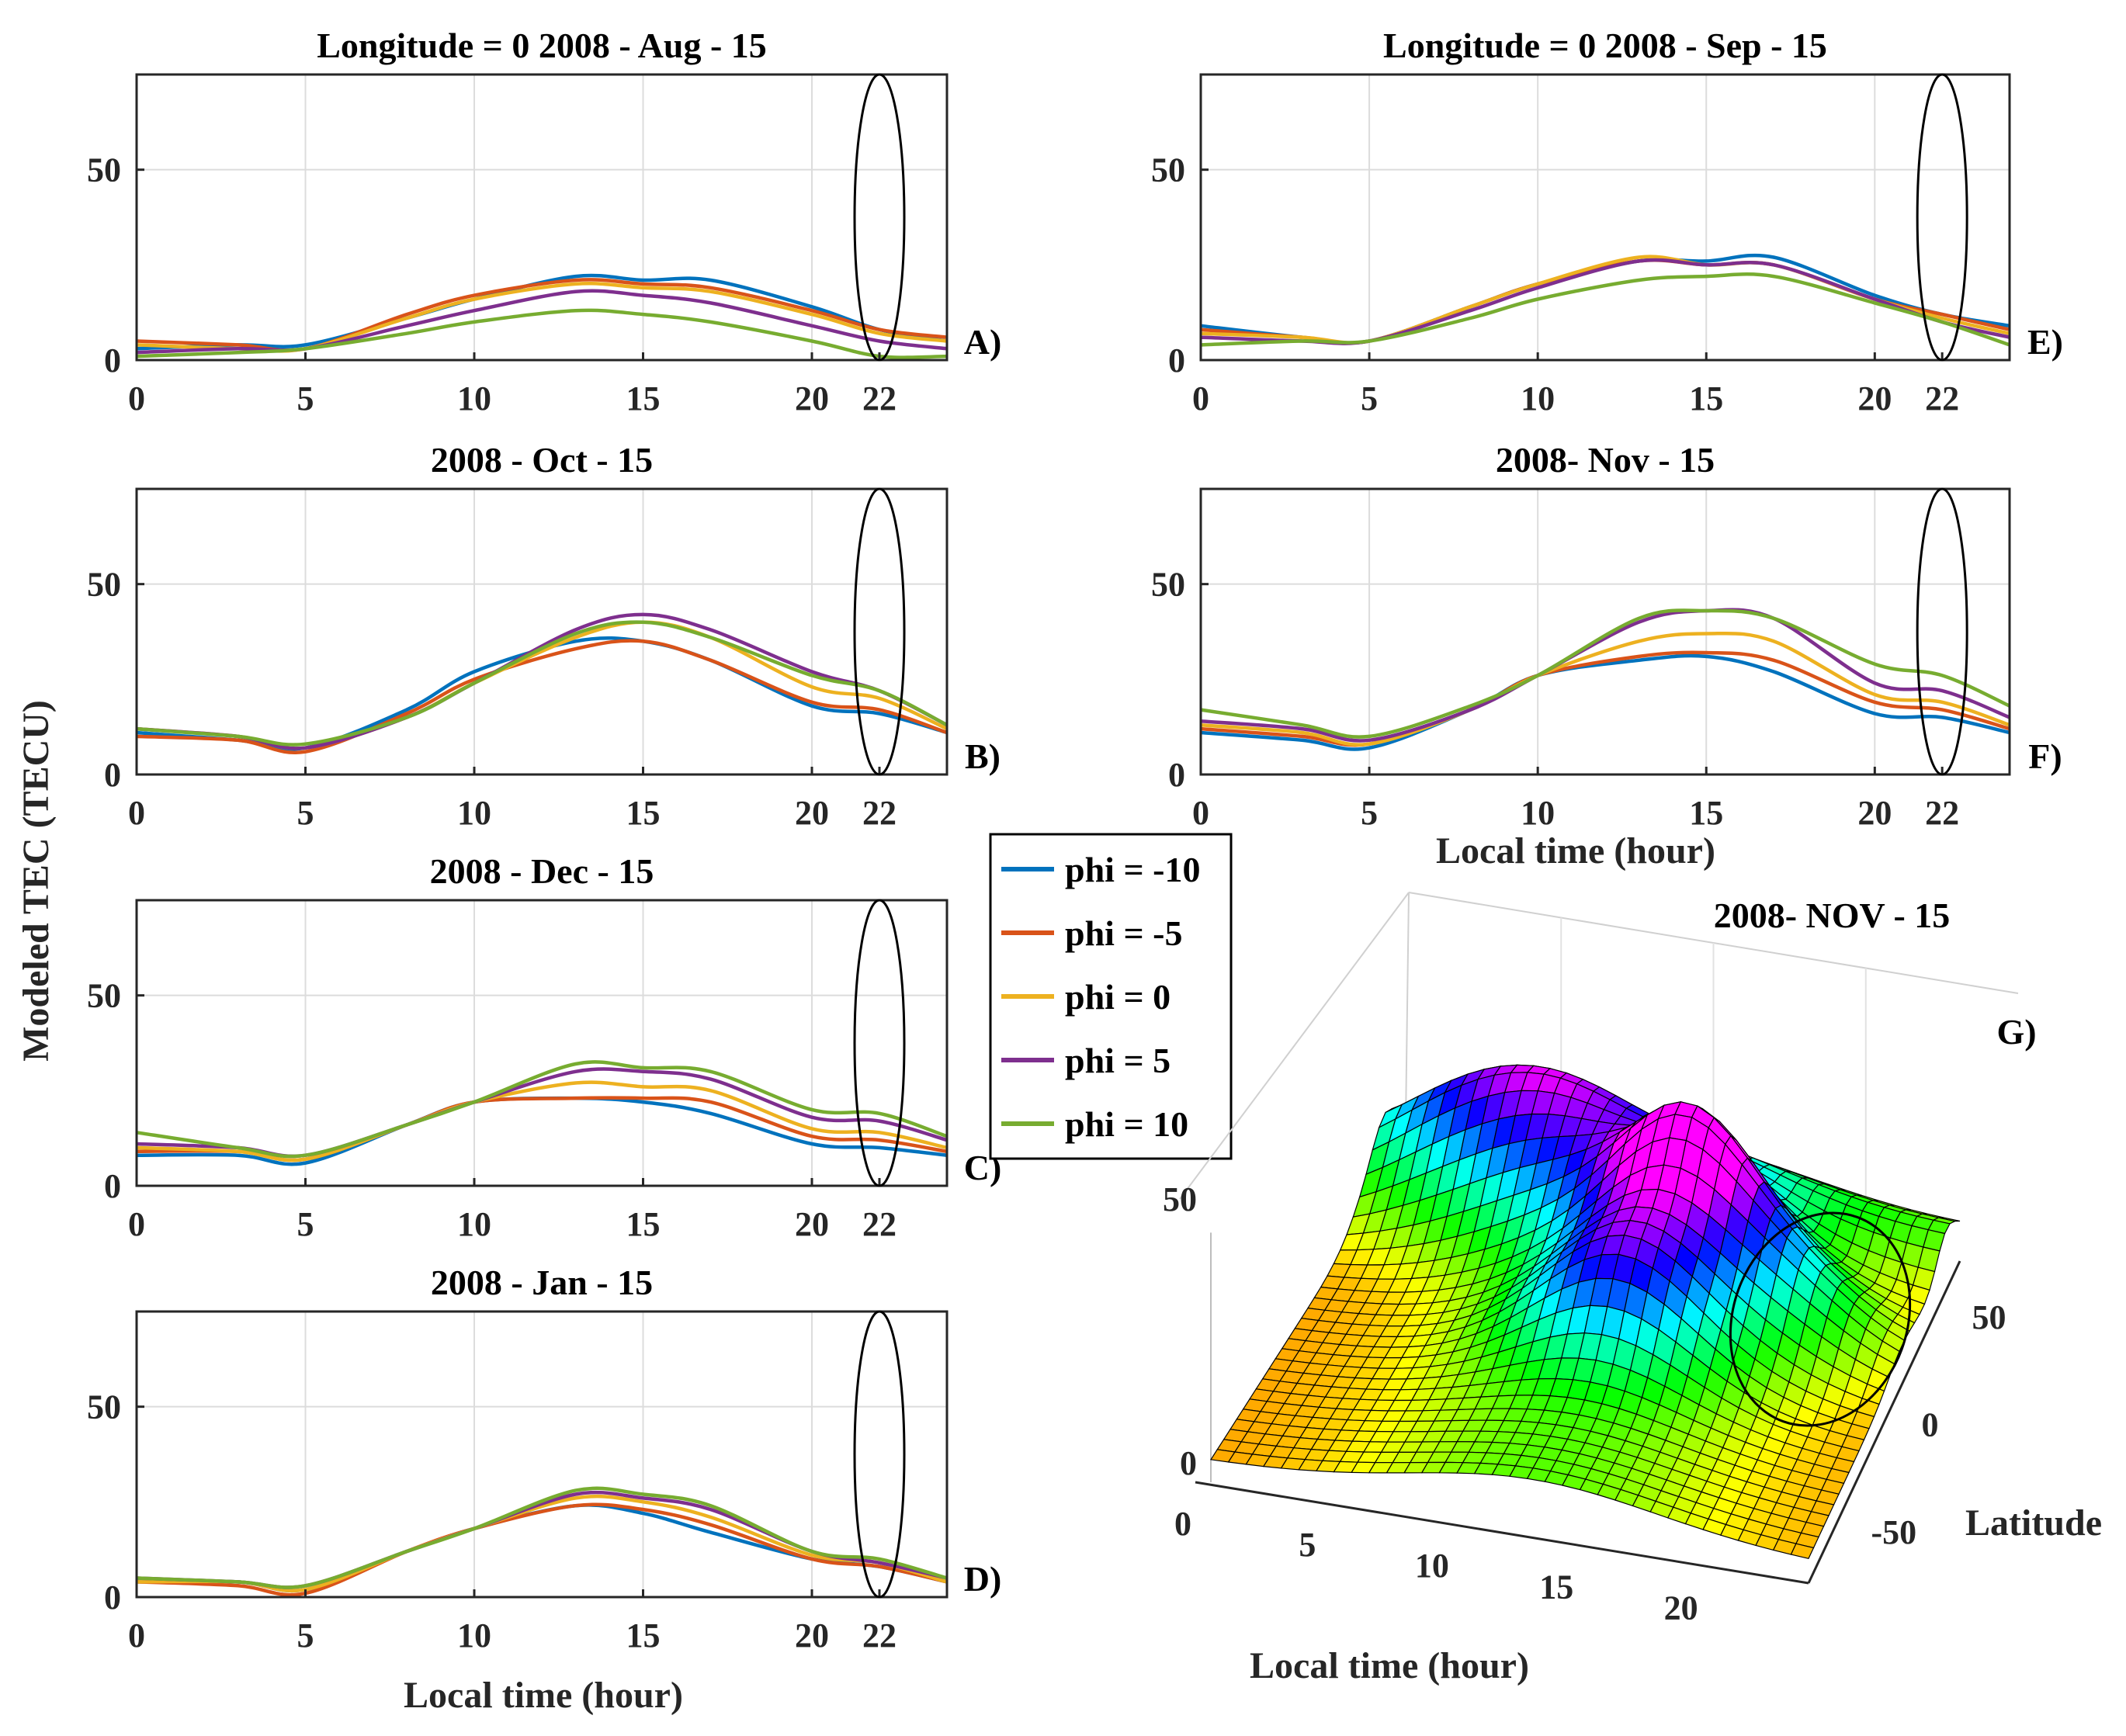 This screenshot has width=2126, height=1736. I want to click on surface-back-edge, so click(1294, 1046).